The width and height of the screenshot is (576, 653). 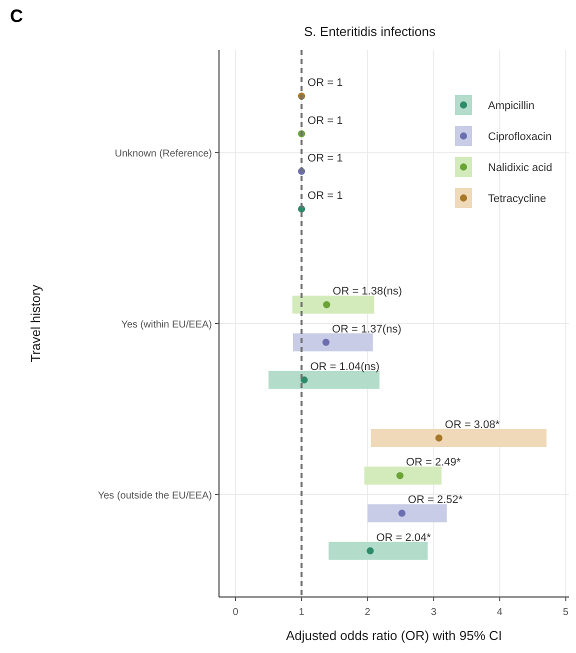 I want to click on x-tick-label: 4, so click(x=499, y=612).